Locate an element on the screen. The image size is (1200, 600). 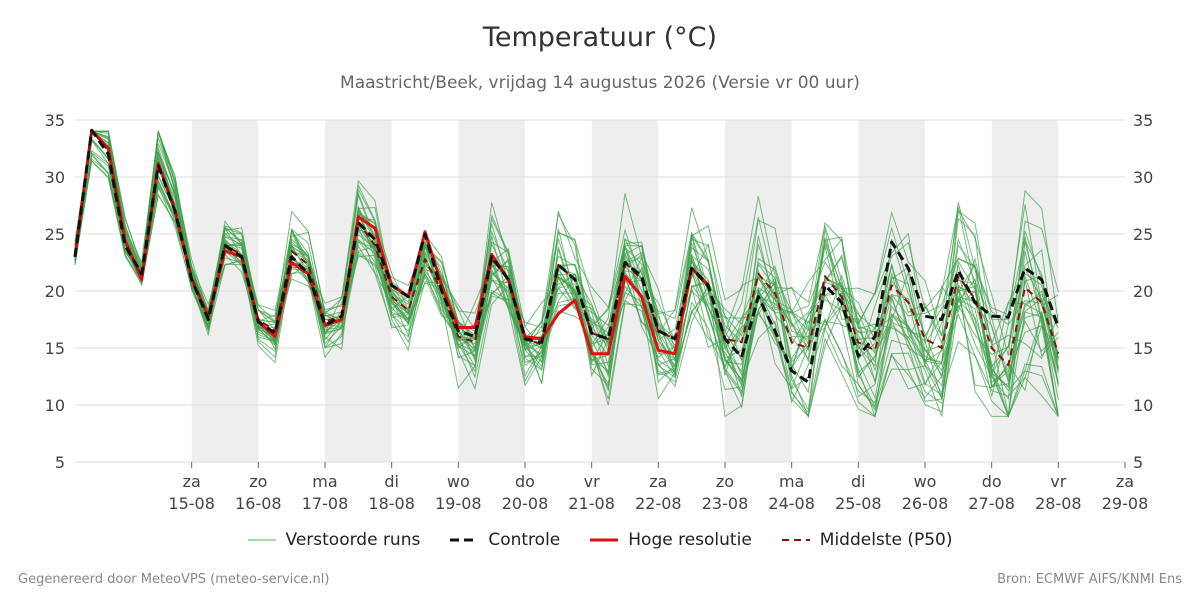
y-tick-label-right: 25 is located at coordinates (1143, 234).